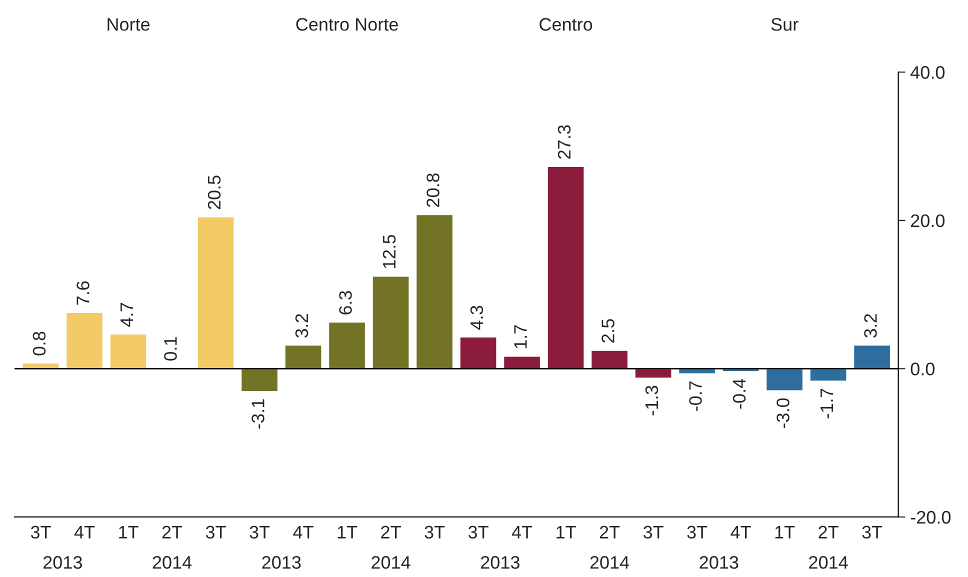 Image resolution: width=968 pixels, height=577 pixels. Describe the element at coordinates (608, 331) in the screenshot. I see `data-label: 2.5` at that location.